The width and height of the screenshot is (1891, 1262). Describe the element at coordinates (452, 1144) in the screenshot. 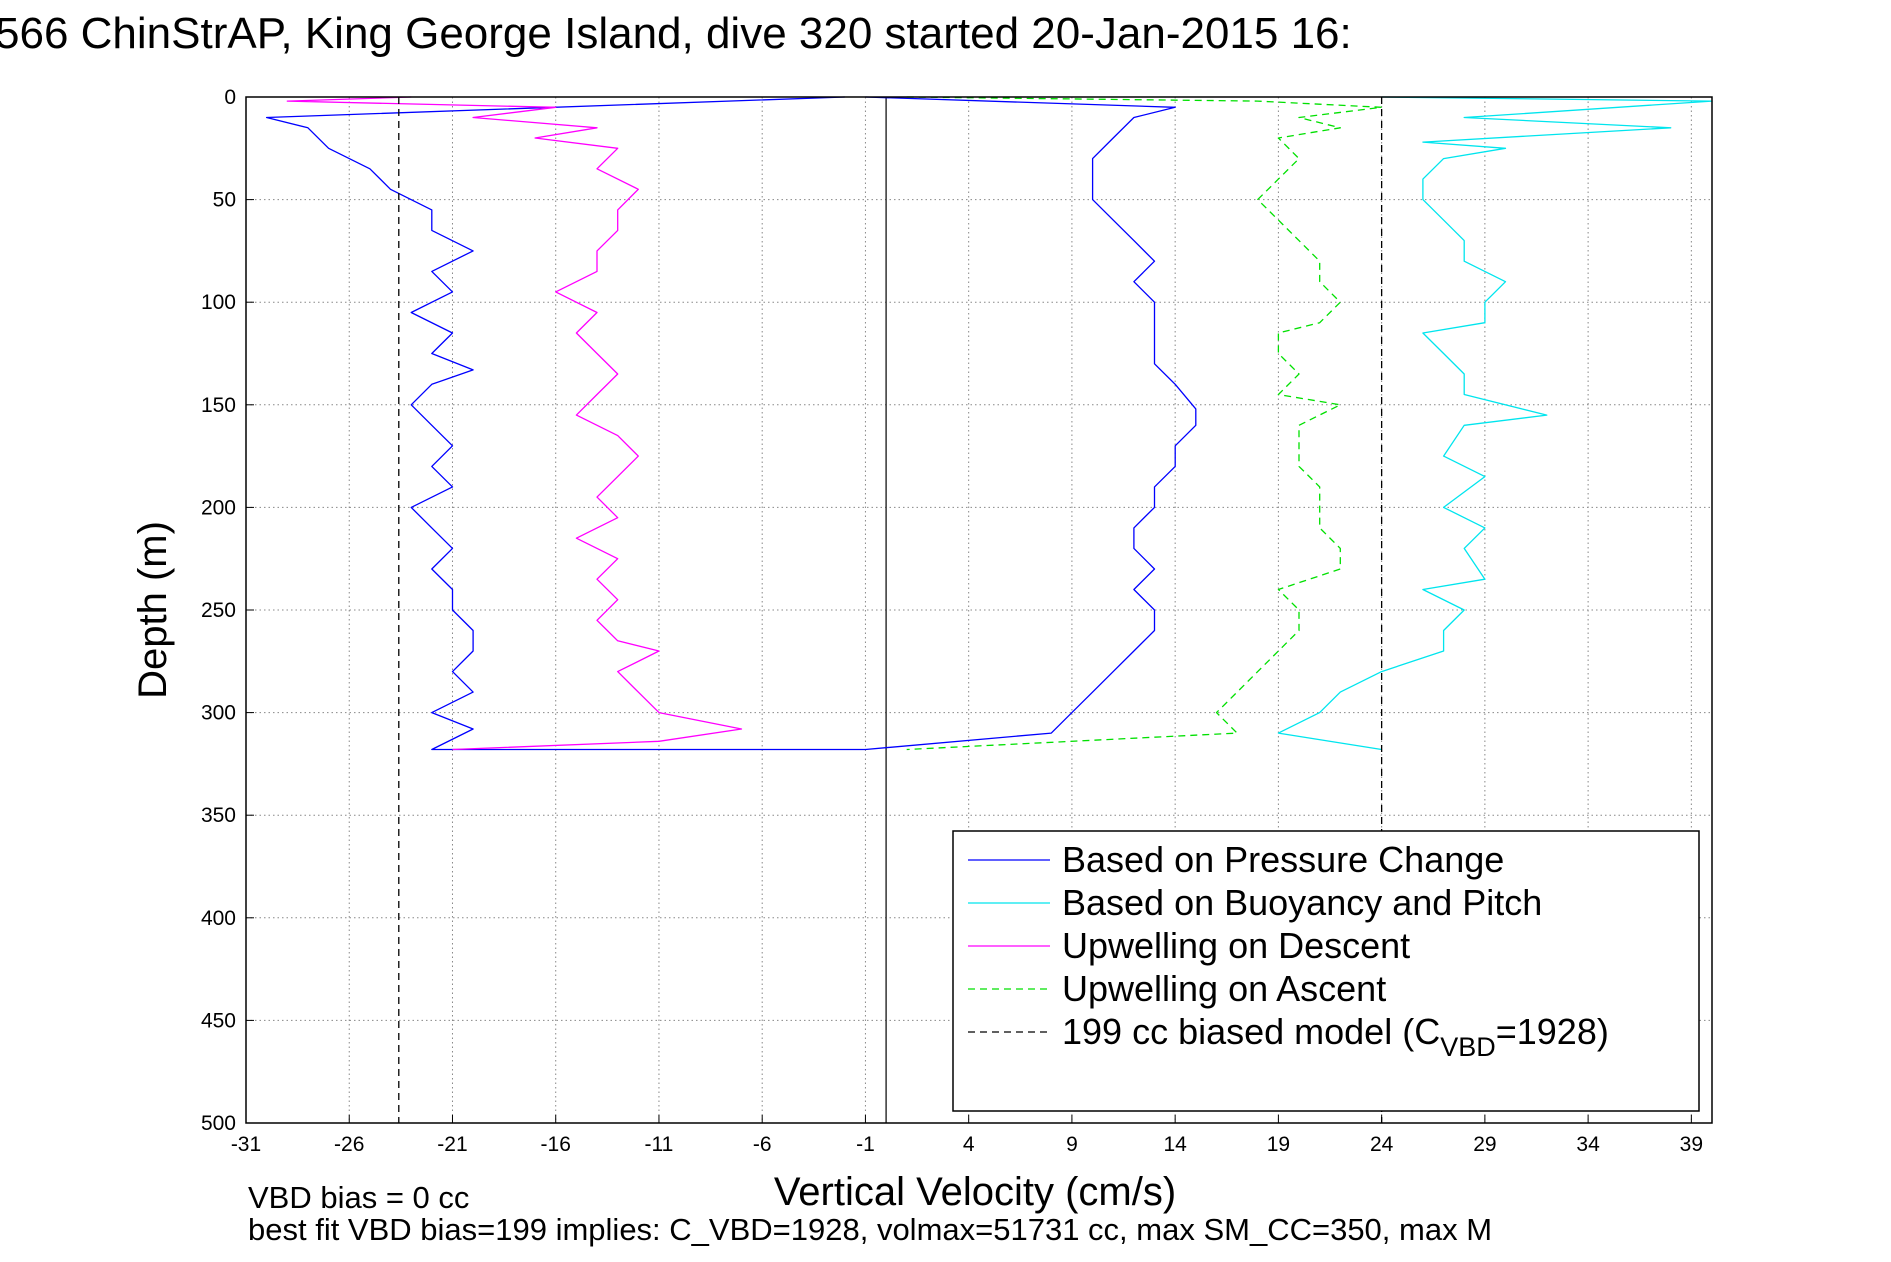

I see `x-tick-label: -21` at that location.